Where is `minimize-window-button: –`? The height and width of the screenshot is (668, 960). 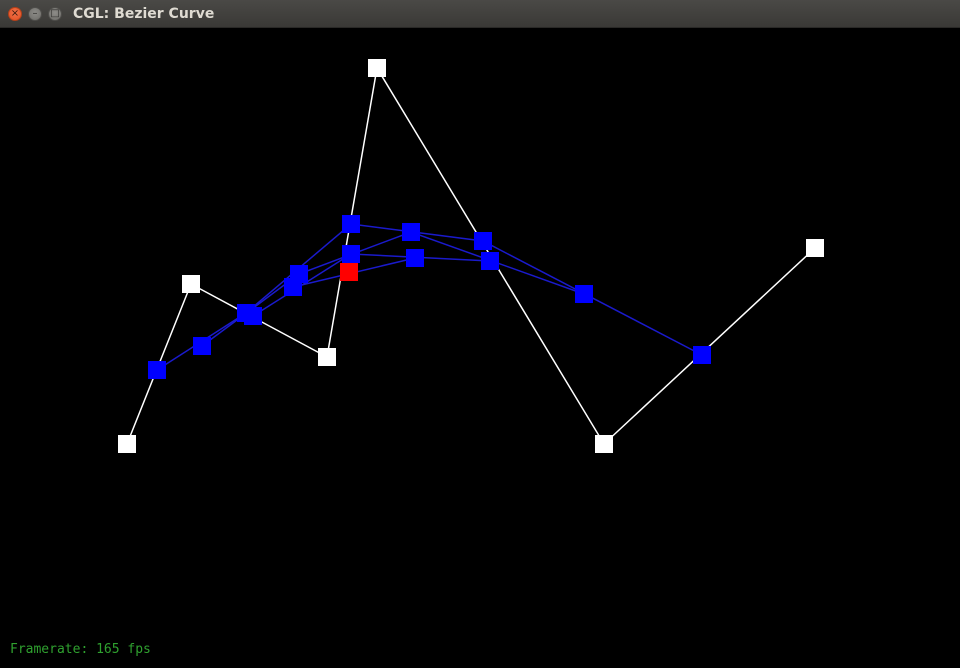
minimize-window-button: – is located at coordinates (35, 14).